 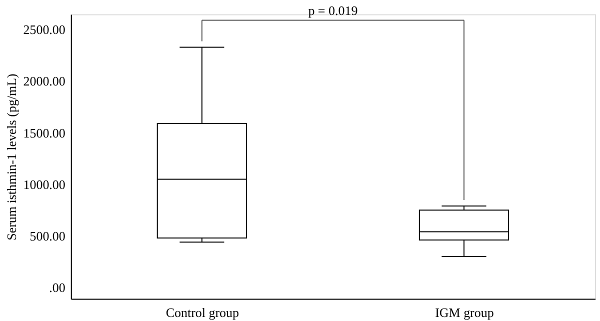 I want to click on y-tick-label: .00, so click(x=57, y=287).